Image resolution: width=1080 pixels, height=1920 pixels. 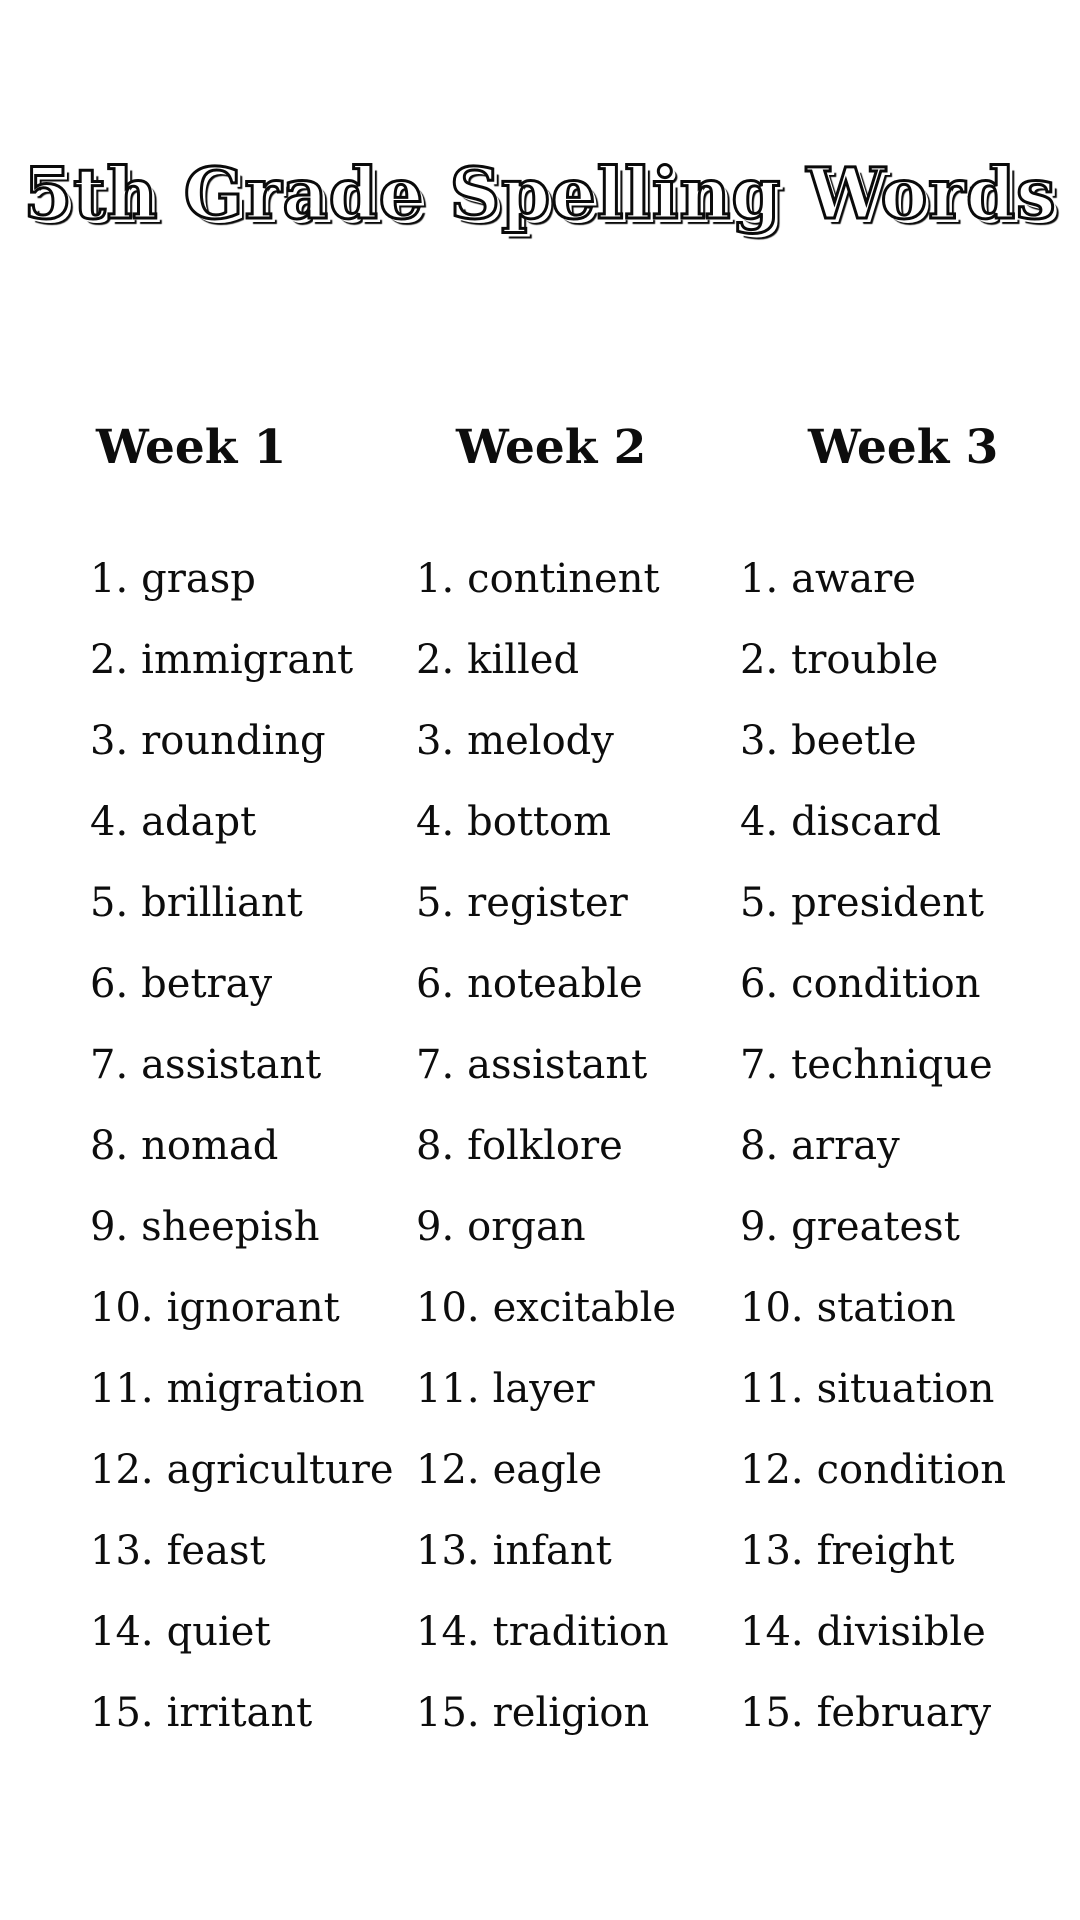 What do you see at coordinates (539, 194) in the screenshot?
I see `page-title: 5th Grade Spelling Words` at bounding box center [539, 194].